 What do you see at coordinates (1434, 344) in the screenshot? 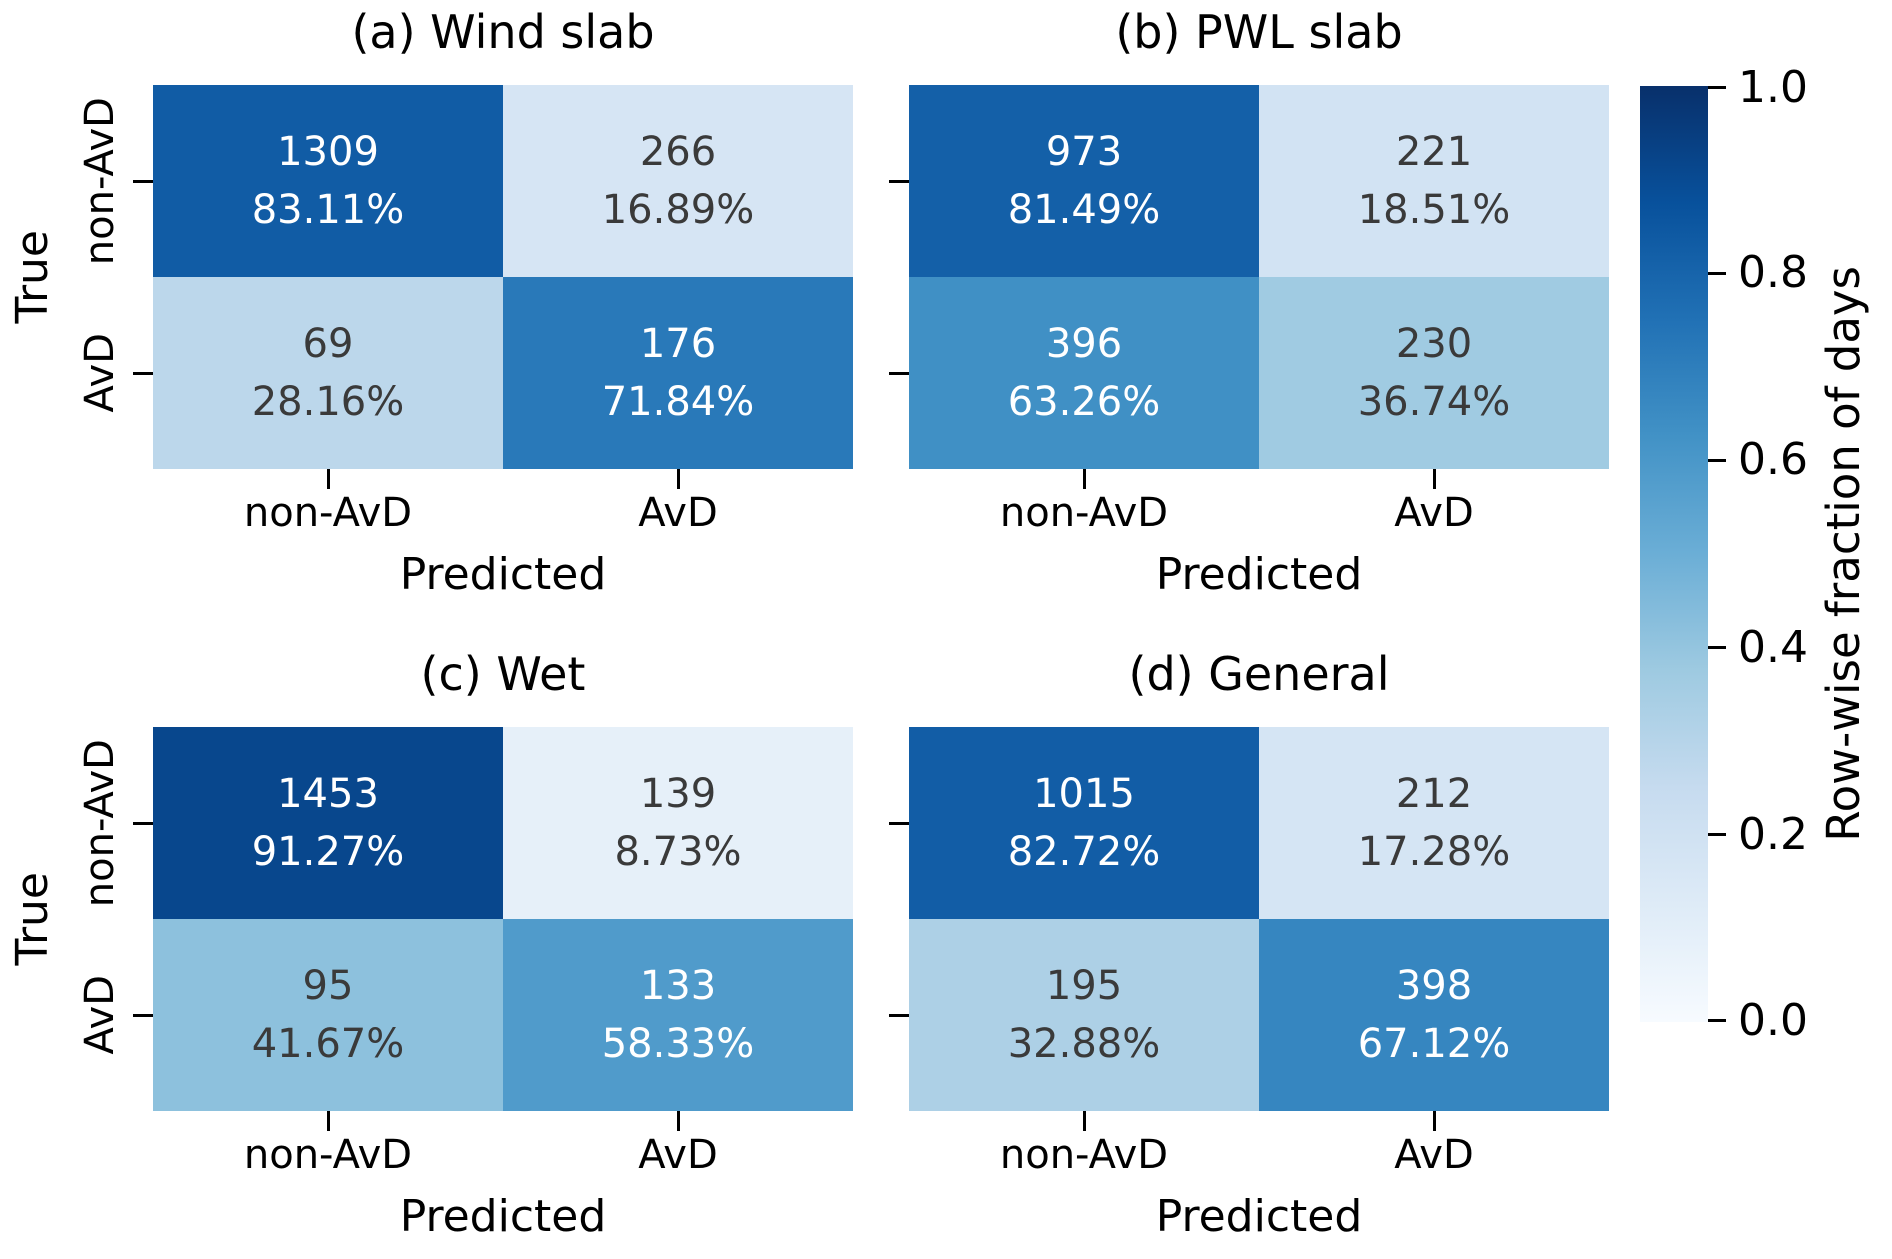
I see `cell-count: 230` at bounding box center [1434, 344].